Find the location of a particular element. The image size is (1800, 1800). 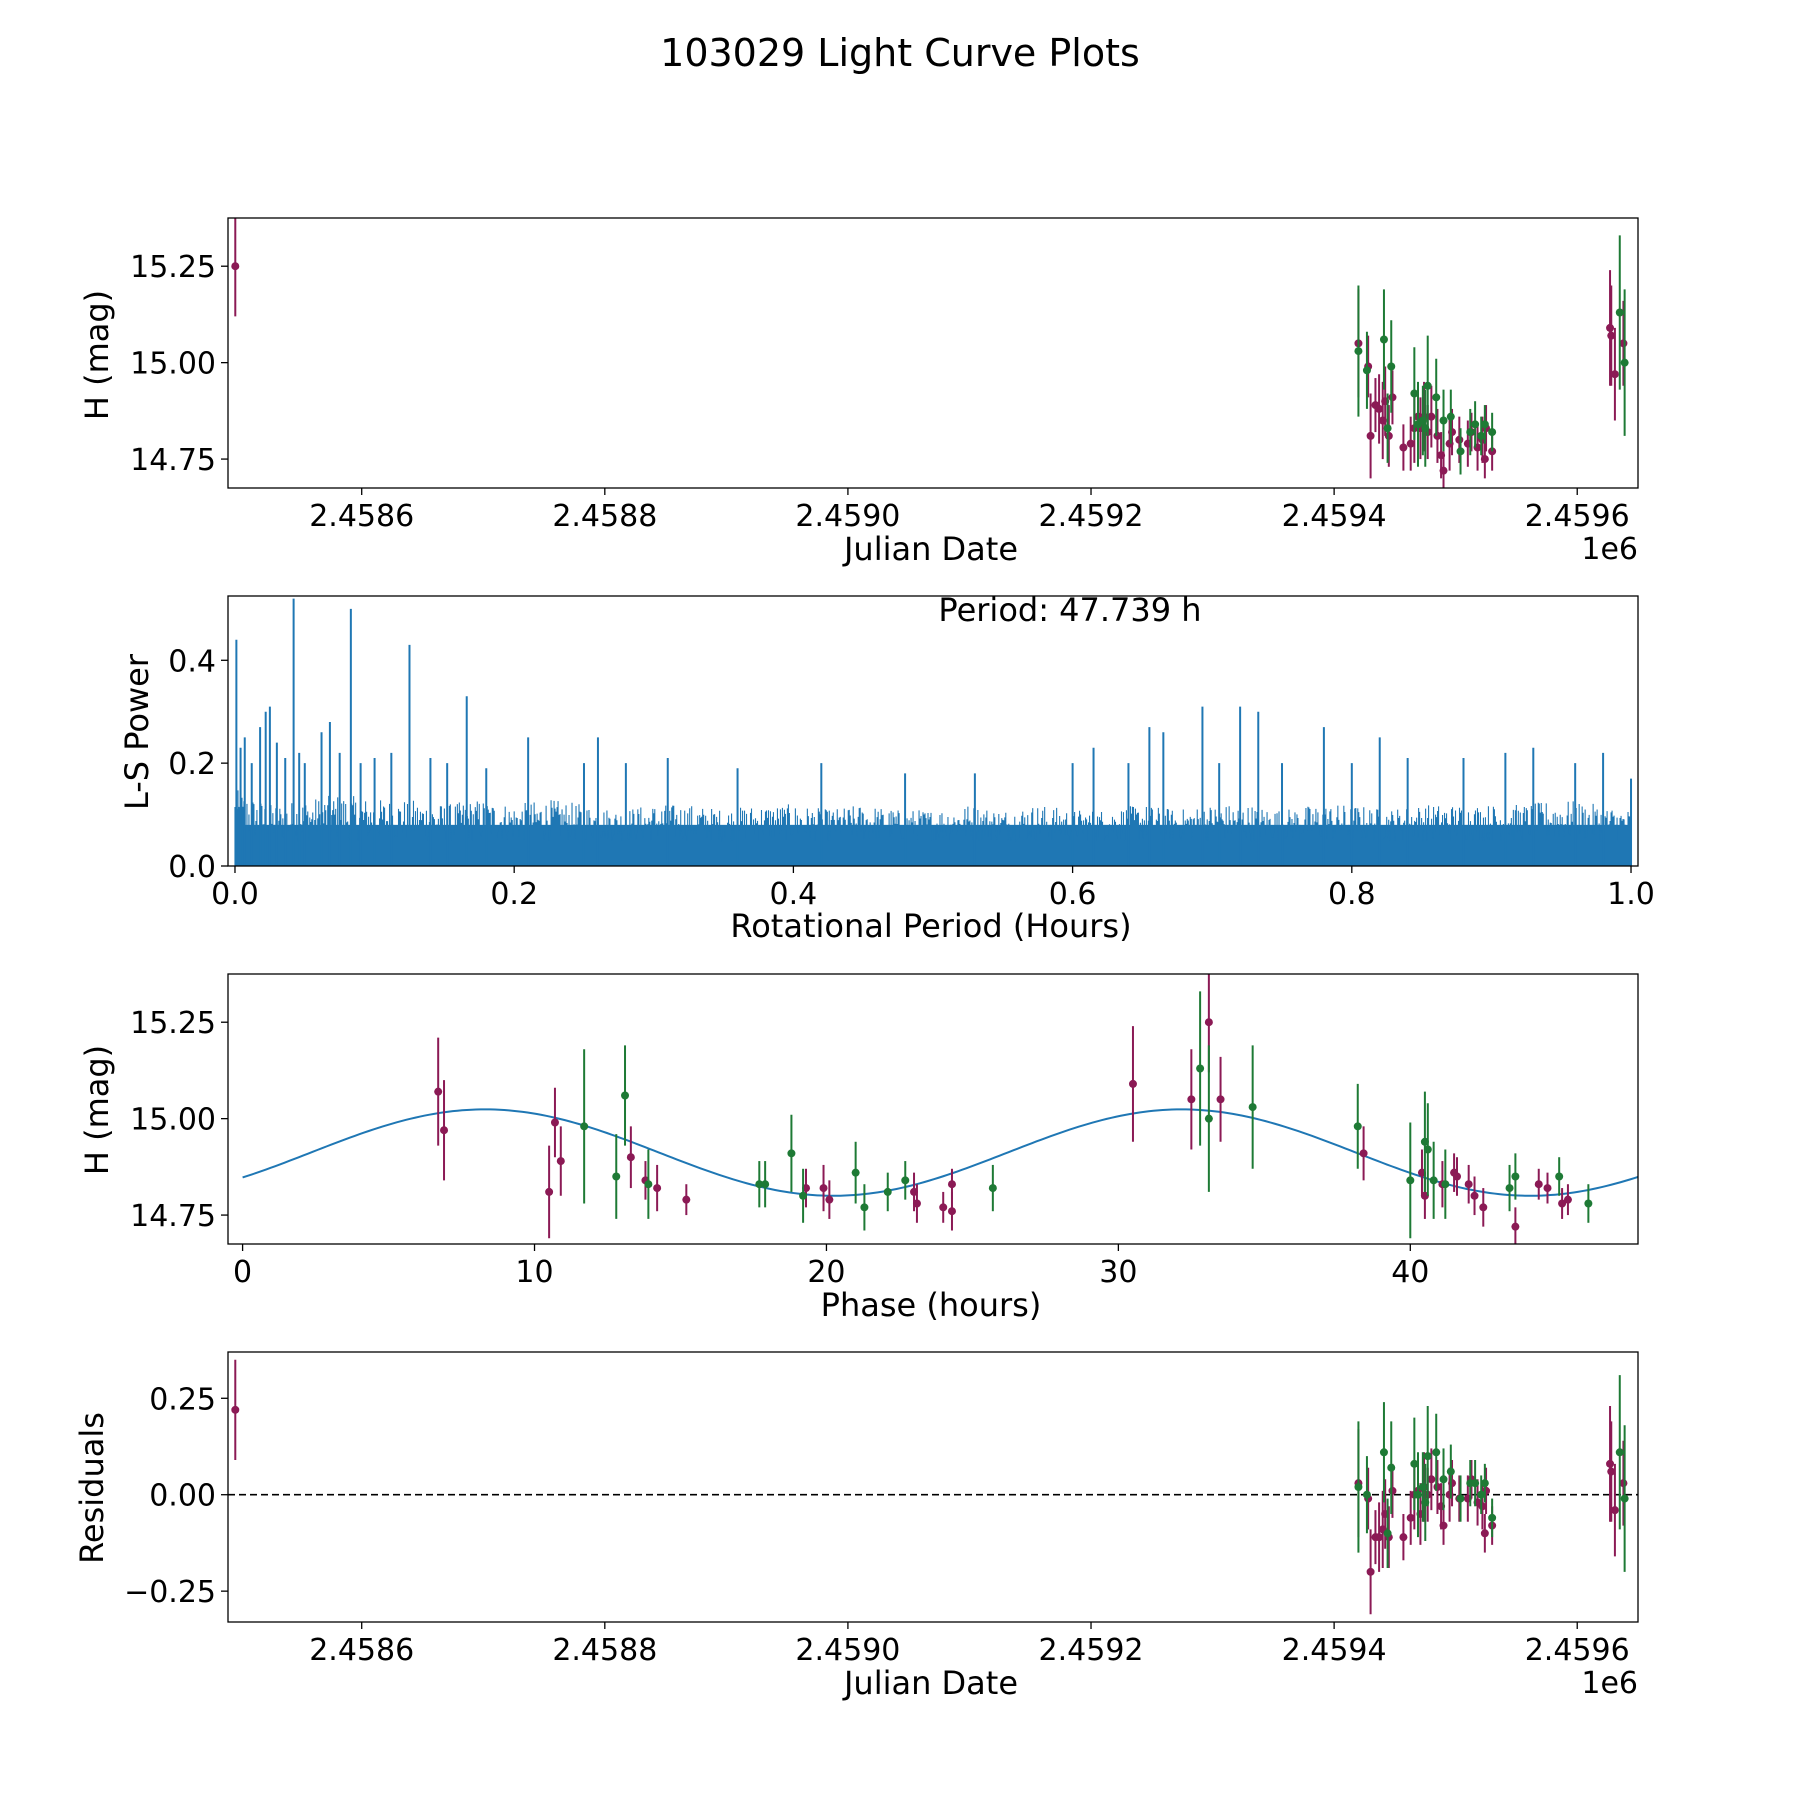

residuals-xtick-label: 2.4594 is located at coordinates (1334, 1650).